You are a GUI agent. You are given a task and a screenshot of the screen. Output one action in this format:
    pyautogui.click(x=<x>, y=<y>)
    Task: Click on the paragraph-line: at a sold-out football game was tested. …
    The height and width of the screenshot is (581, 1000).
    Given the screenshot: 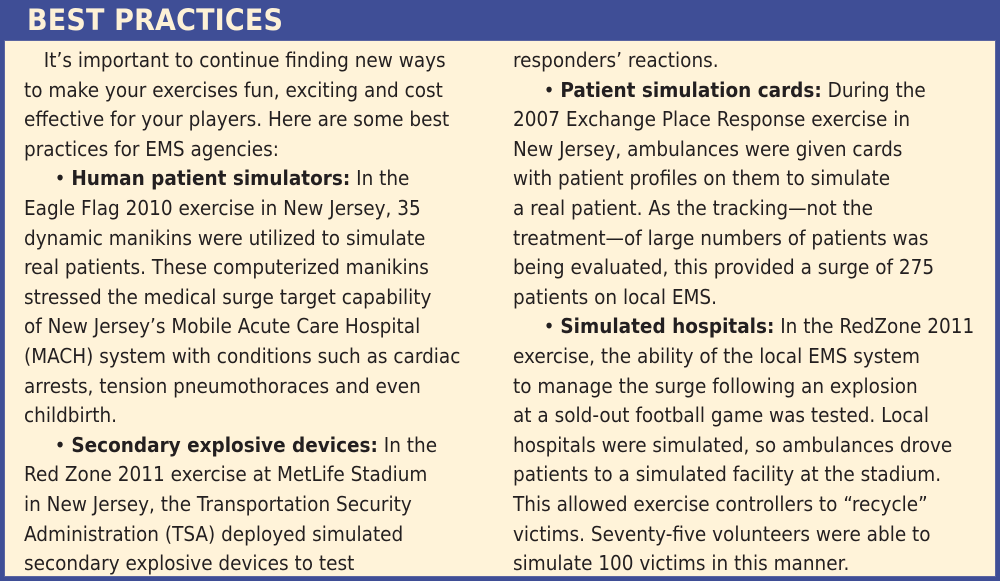 What is the action you would take?
    pyautogui.click(x=727, y=416)
    